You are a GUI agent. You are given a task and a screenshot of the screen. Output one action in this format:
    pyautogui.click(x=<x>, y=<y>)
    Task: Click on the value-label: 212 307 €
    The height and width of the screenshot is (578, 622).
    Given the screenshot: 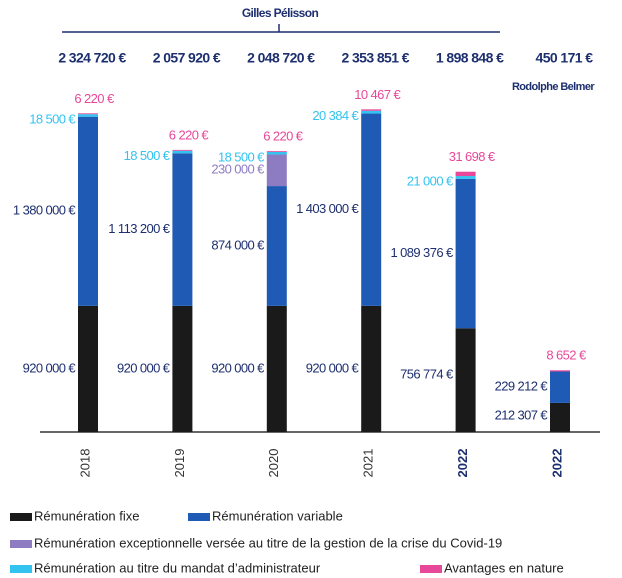 What is the action you would take?
    pyautogui.click(x=522, y=414)
    